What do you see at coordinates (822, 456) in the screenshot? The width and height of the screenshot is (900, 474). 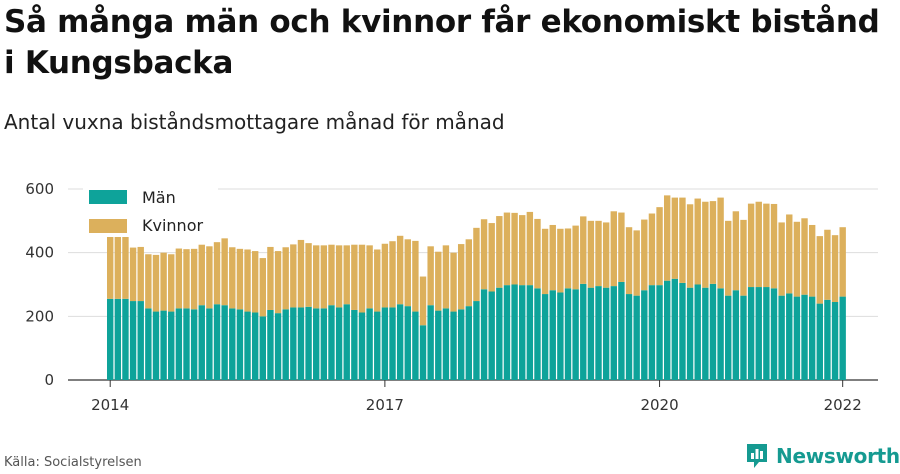 I see `newsworthy-brand: Newsworthy` at bounding box center [822, 456].